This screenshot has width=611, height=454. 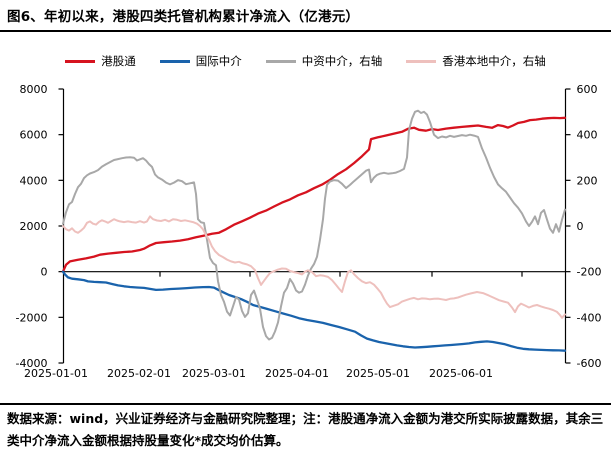 I want to click on series-line-intl-broker, so click(x=314, y=311).